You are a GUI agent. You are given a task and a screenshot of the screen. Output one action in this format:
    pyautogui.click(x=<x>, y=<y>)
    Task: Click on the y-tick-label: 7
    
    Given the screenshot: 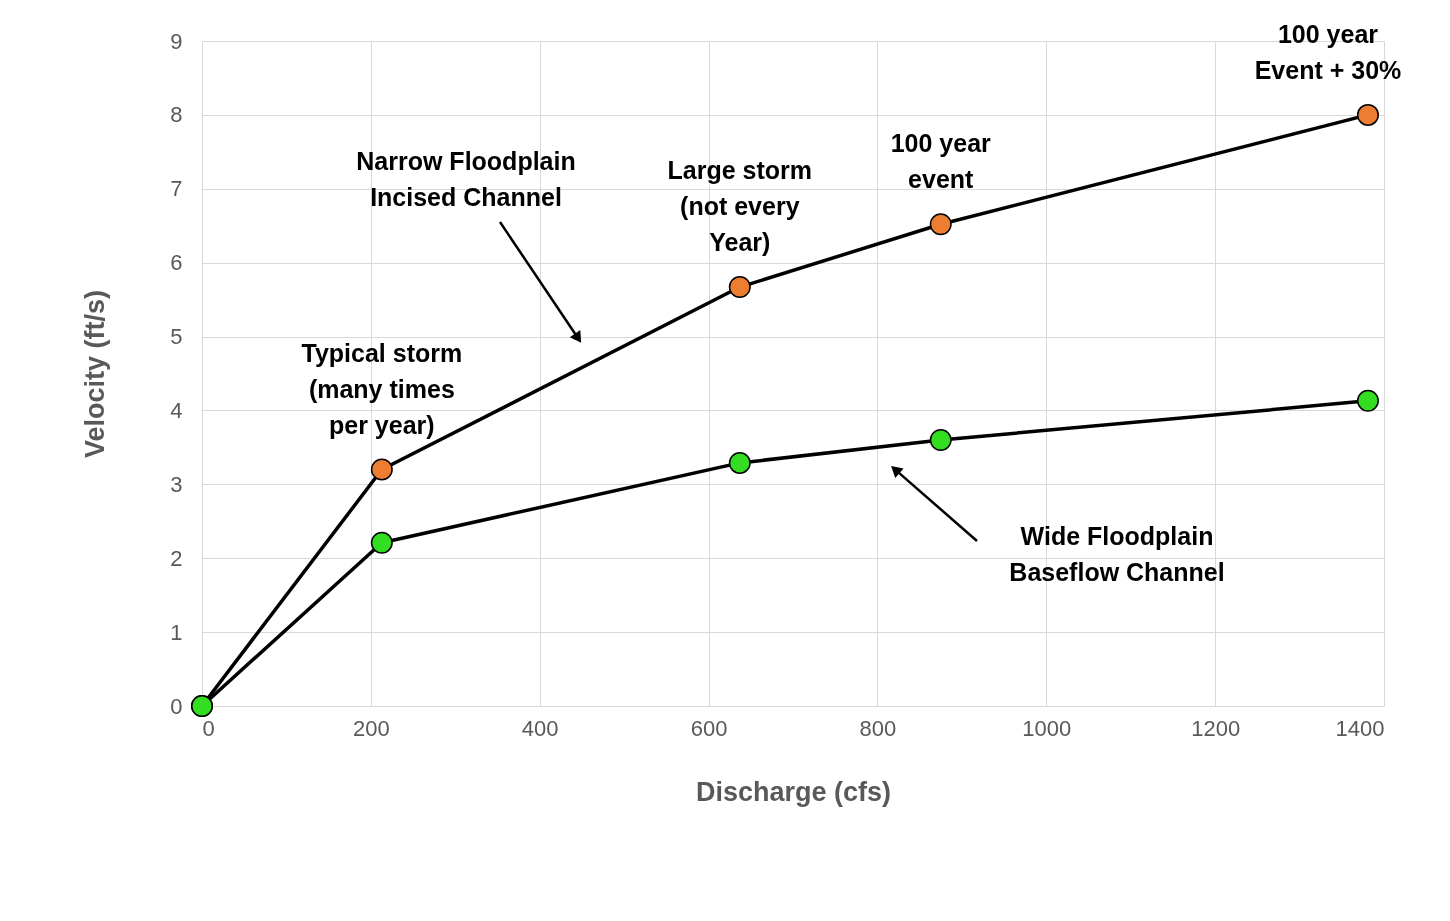 What is the action you would take?
    pyautogui.click(x=176, y=189)
    